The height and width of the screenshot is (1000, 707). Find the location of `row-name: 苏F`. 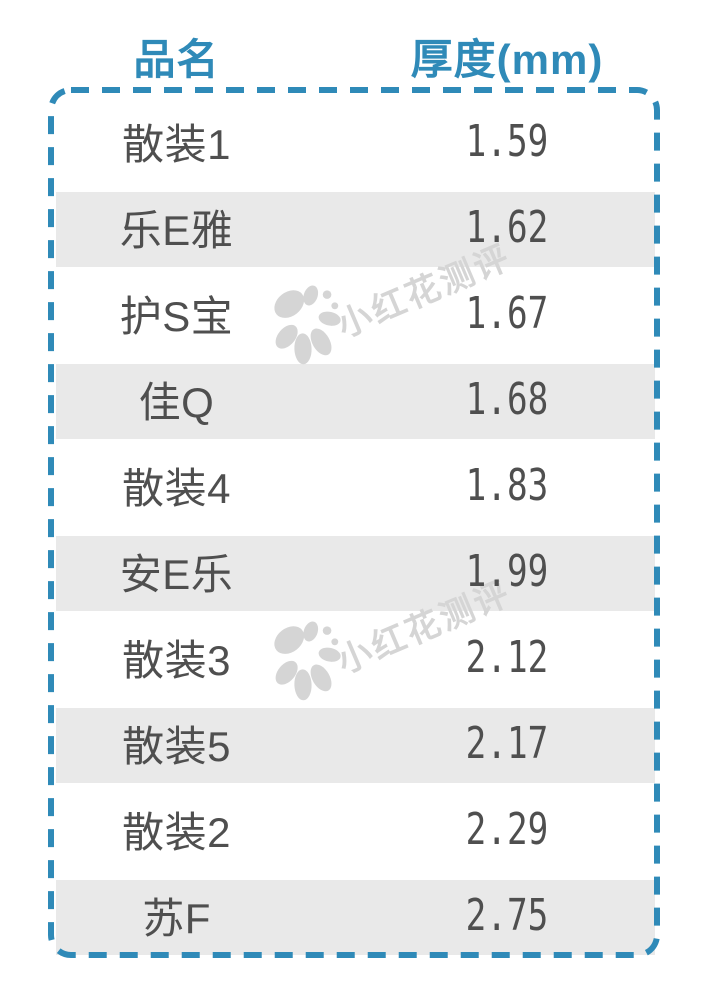

row-name: 苏F is located at coordinates (176, 918).